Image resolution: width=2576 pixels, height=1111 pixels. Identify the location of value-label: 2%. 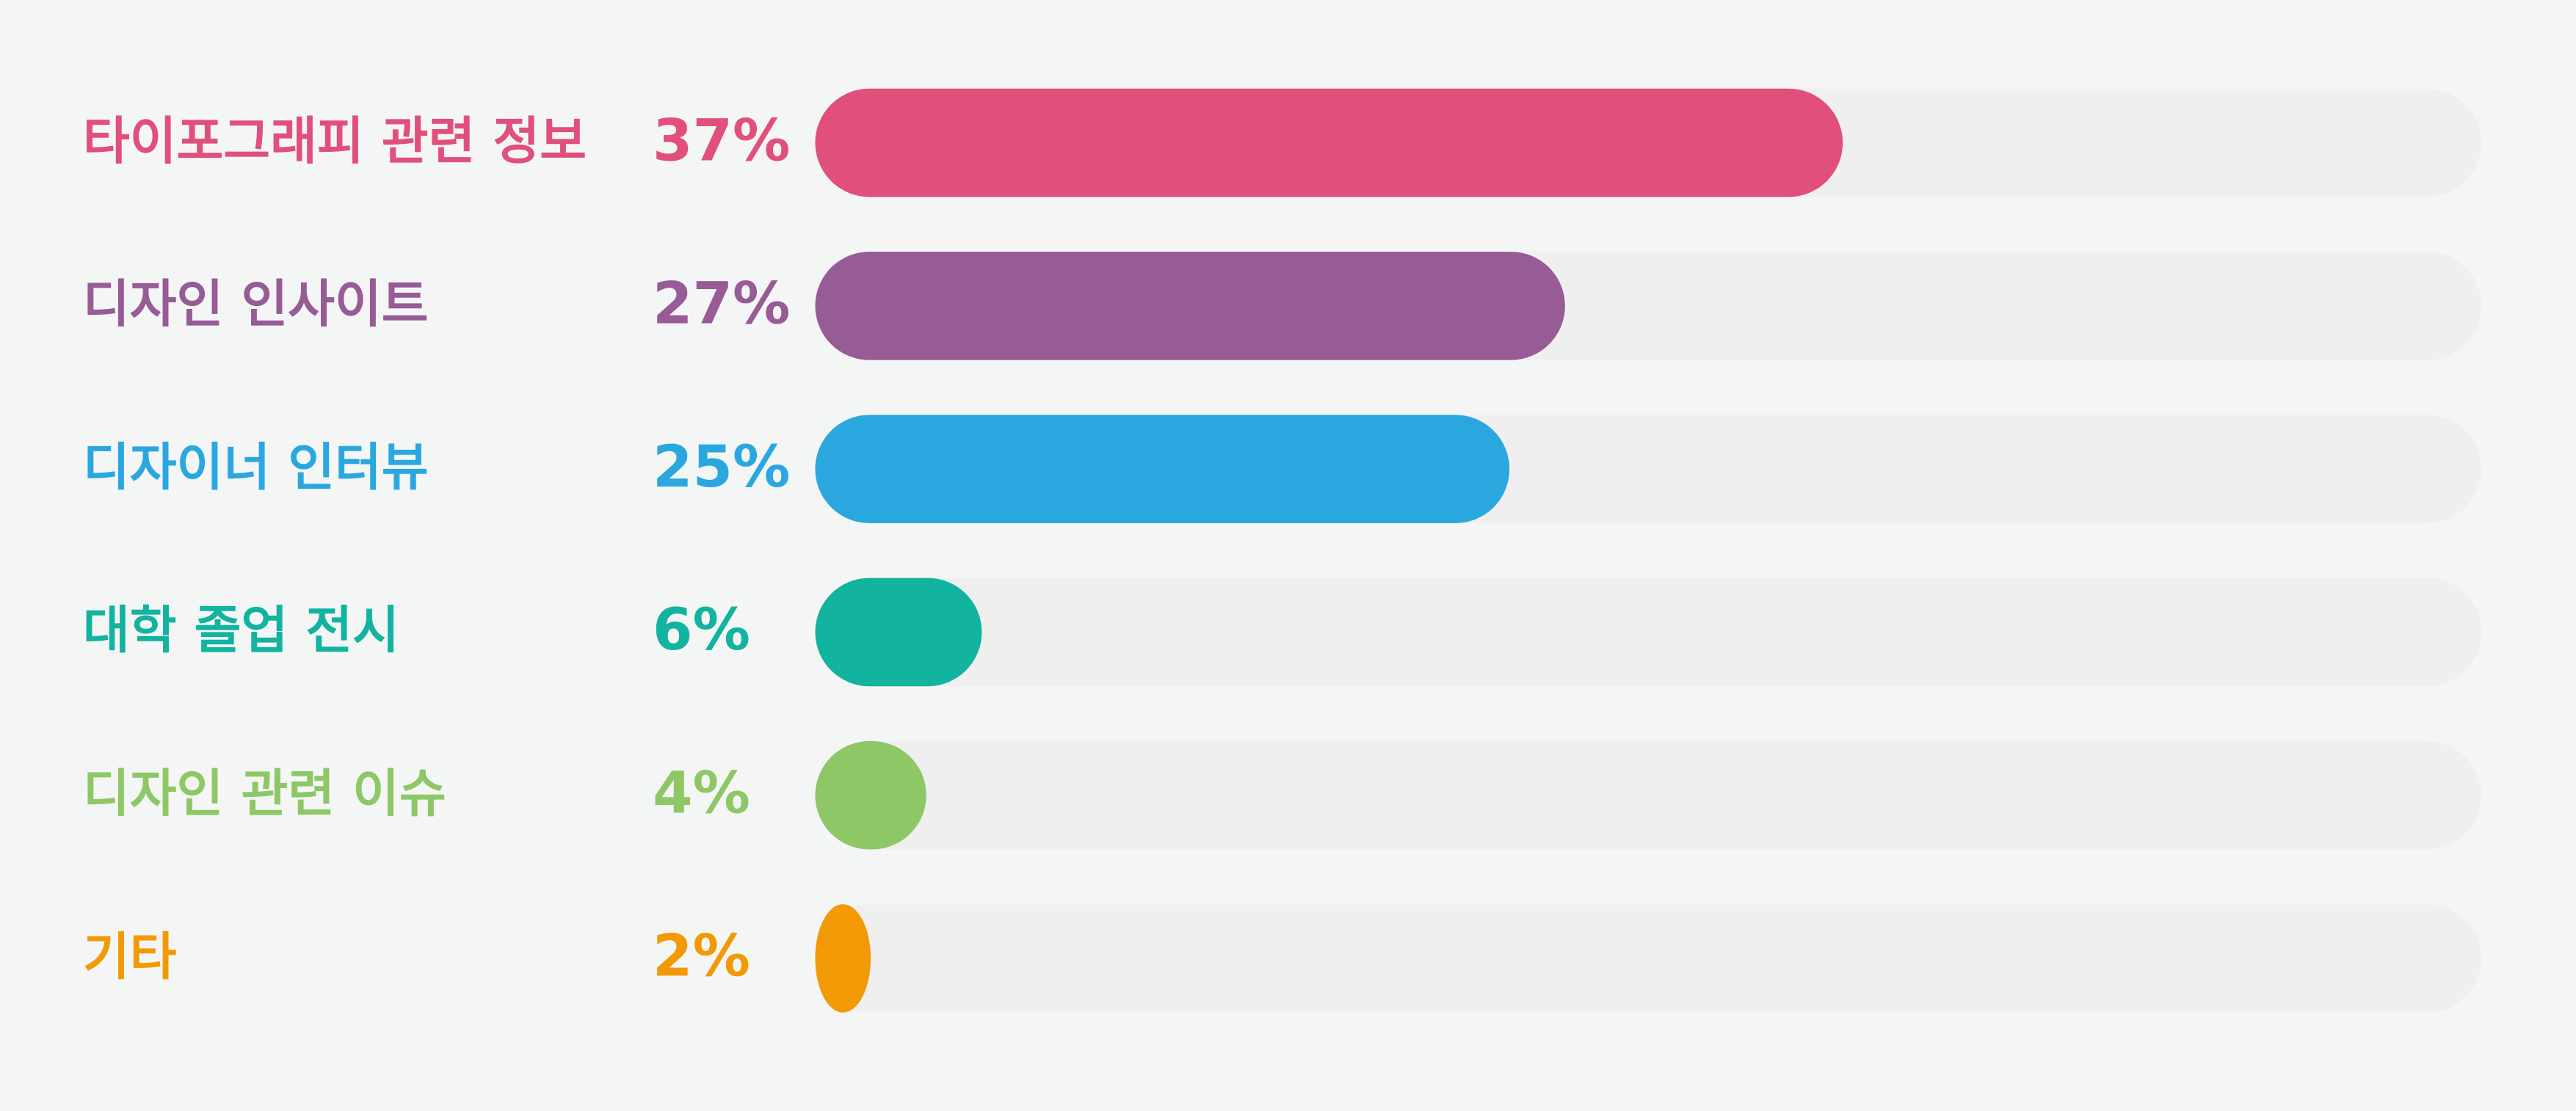
(702, 956).